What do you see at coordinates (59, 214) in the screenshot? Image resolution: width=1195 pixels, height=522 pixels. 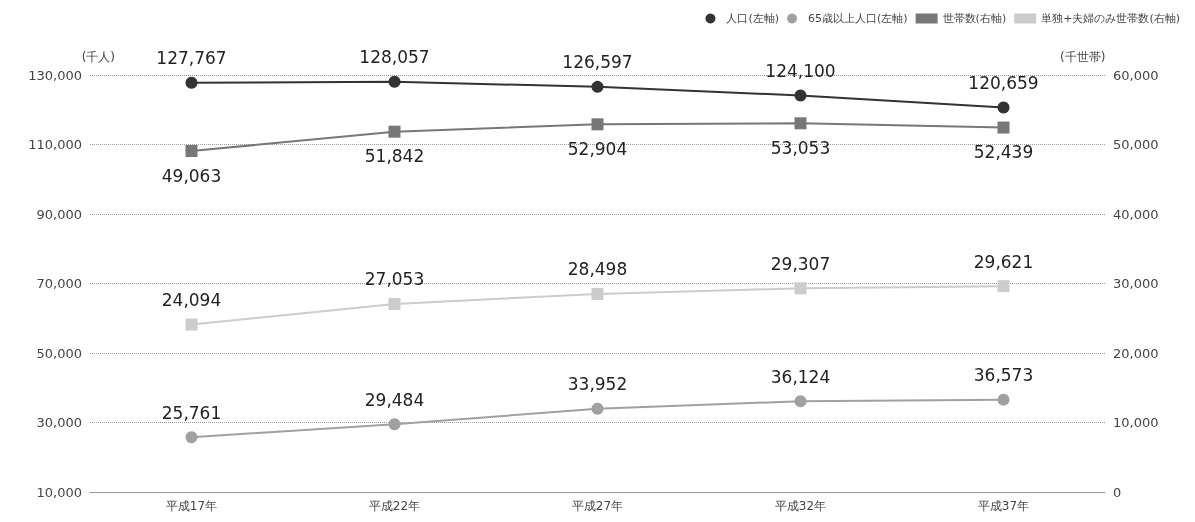 I see `y-tick-label: 90,000` at bounding box center [59, 214].